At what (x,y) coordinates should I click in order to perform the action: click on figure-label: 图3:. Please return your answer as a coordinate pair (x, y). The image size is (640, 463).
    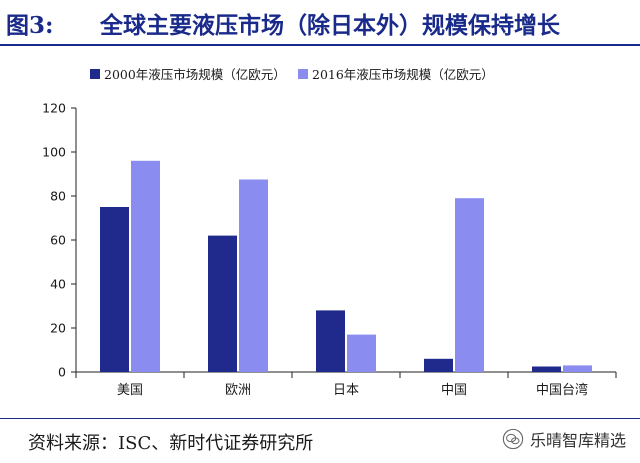
    Looking at the image, I should click on (30, 25).